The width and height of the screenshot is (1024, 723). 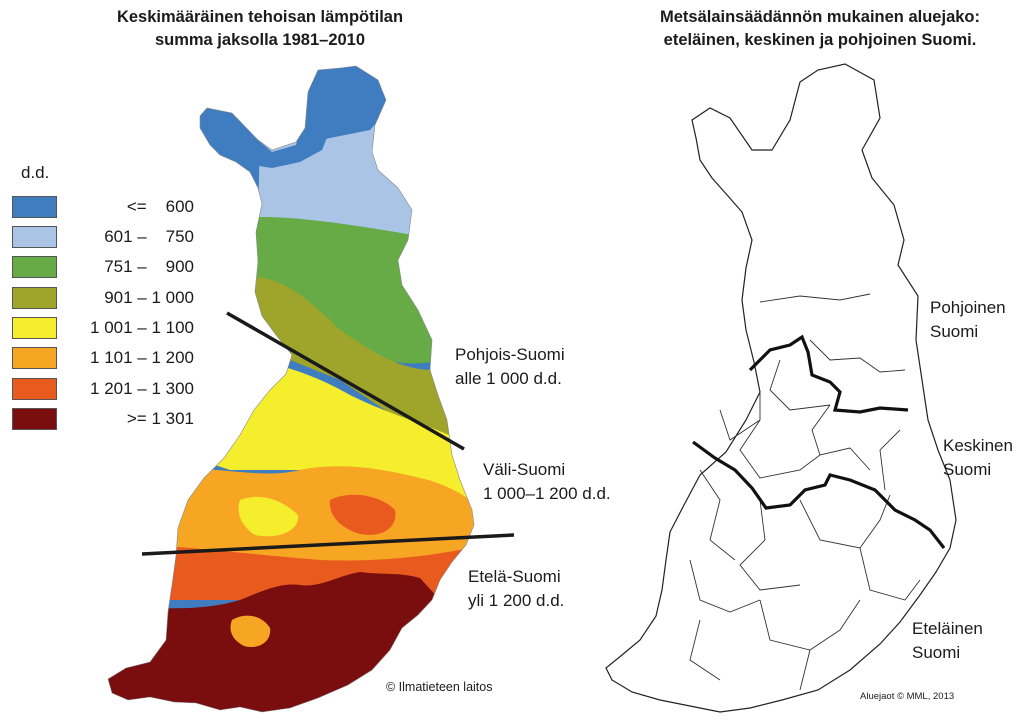 What do you see at coordinates (142, 357) in the screenshot?
I see `legend-label: 1 101 – 1 200` at bounding box center [142, 357].